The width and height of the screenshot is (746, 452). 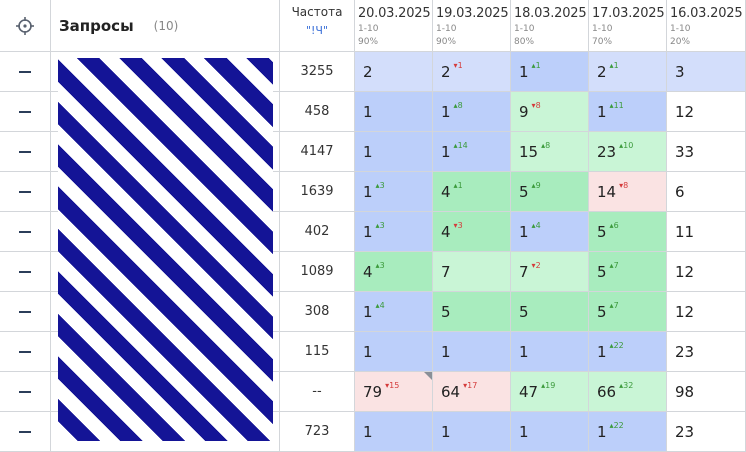 I want to click on position-cell: 66 ▴32, so click(x=628, y=392).